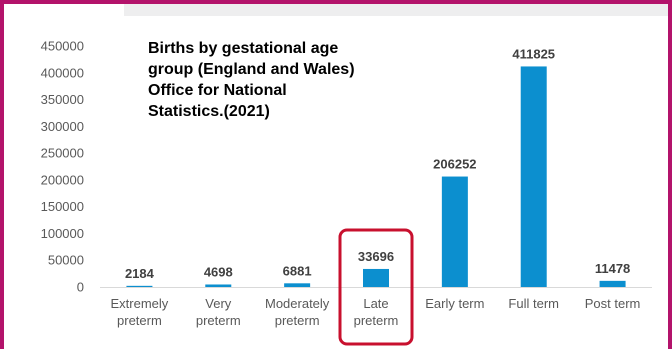 This screenshot has height=349, width=672. I want to click on x-tick-label: Late preterm, so click(376, 312).